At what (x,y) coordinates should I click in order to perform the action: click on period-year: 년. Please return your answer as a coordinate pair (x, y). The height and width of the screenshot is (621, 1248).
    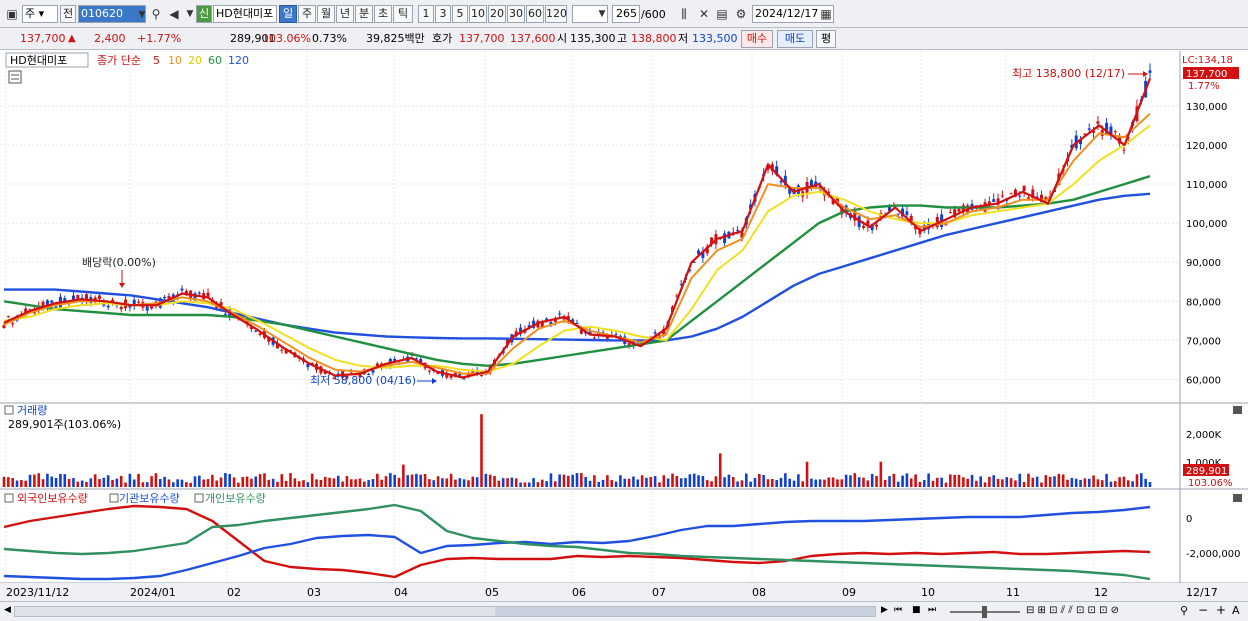
    Looking at the image, I should click on (345, 14).